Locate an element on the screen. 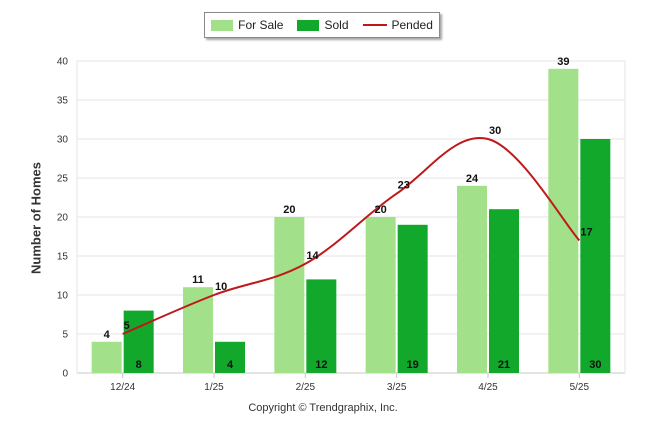  y-axis-ticks: 0 5 10 15 20 25 30 35 40 is located at coordinates (63, 218).